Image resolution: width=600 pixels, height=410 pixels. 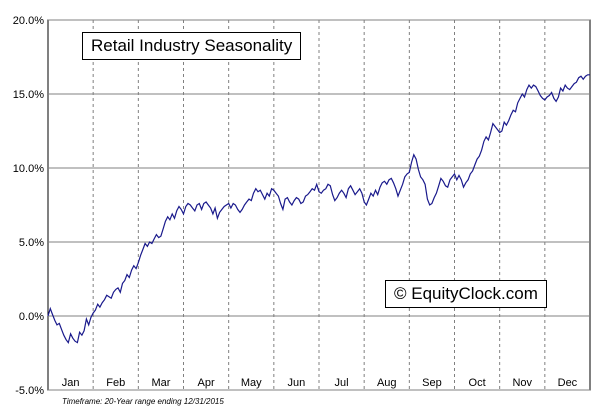 I want to click on y-tick-label: 0.0%, so click(x=31, y=317).